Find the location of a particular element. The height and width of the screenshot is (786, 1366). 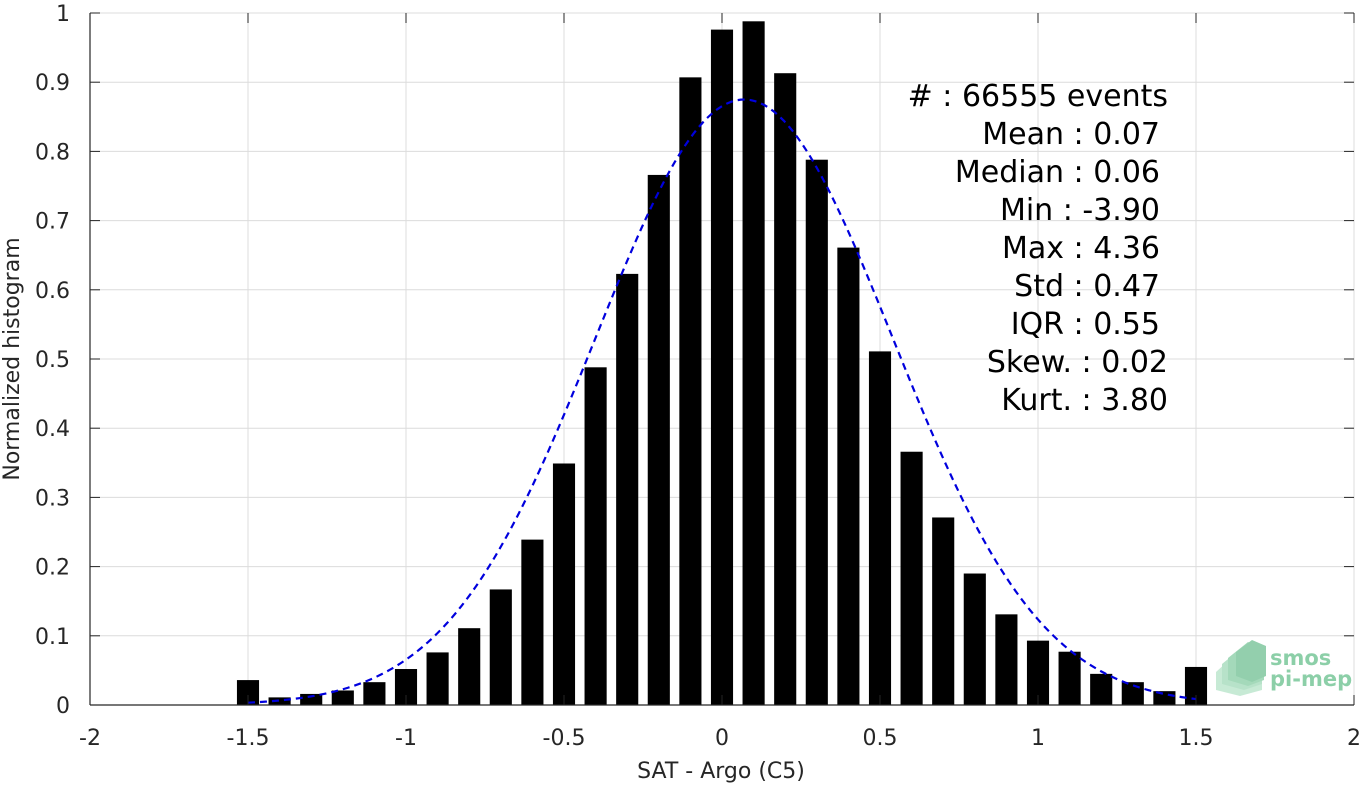

y-tick-label: 0.1 is located at coordinates (52, 637).